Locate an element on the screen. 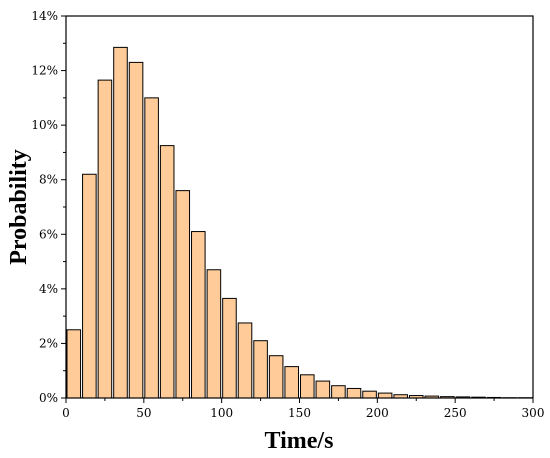 The height and width of the screenshot is (458, 550). y-tick-label: 4% is located at coordinates (48, 289).